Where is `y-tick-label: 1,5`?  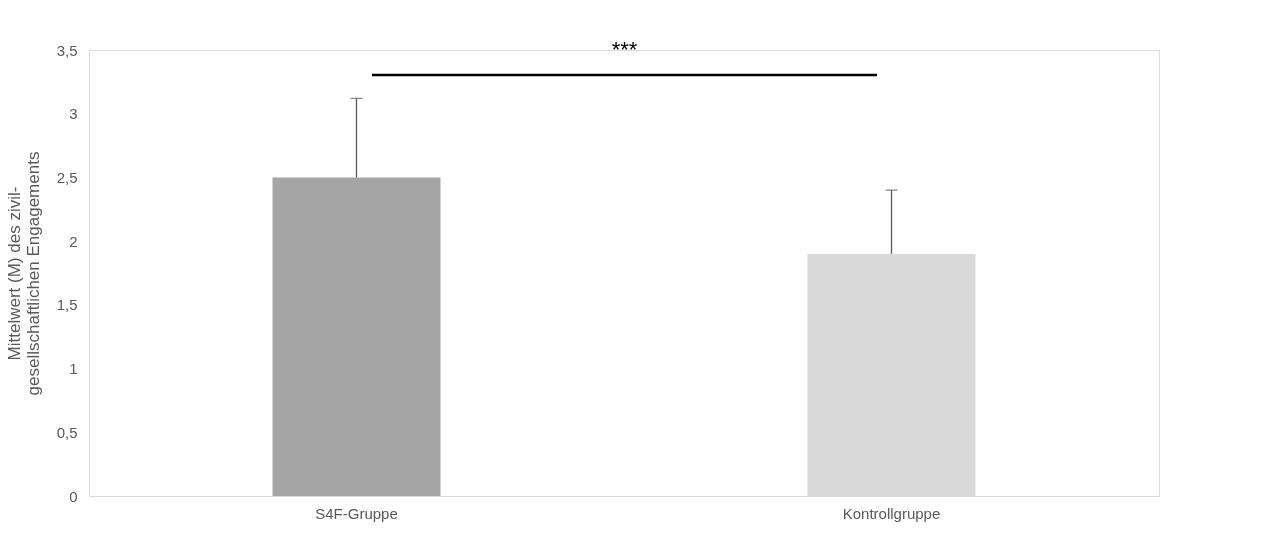 y-tick-label: 1,5 is located at coordinates (67, 305).